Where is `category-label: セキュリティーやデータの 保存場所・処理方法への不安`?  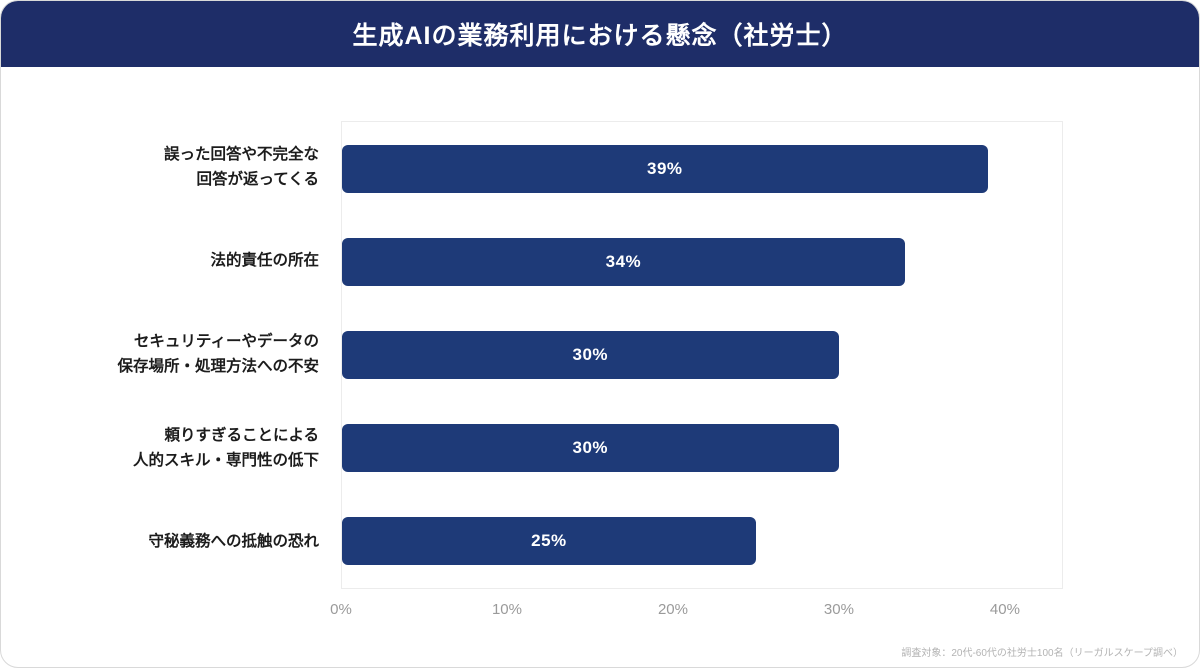 category-label: セキュリティーやデータの 保存場所・処理方法への不安 is located at coordinates (218, 354).